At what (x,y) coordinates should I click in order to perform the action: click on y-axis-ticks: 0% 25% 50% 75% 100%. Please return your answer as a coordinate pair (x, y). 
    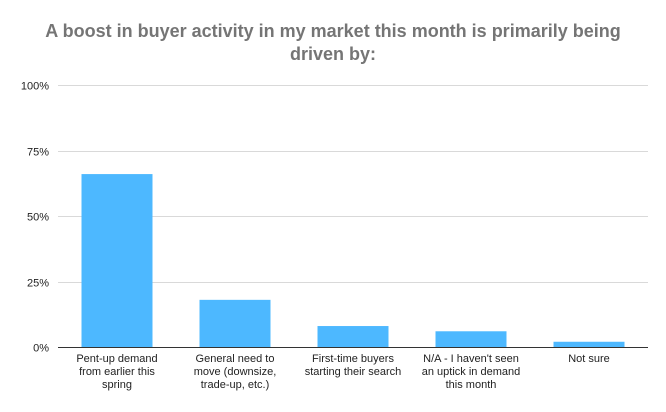
    Looking at the image, I should click on (35, 218).